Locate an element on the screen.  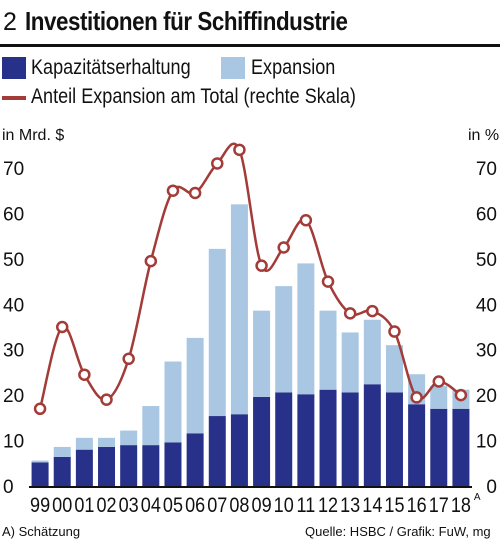
x-tick-label: 03 is located at coordinates (129, 506).